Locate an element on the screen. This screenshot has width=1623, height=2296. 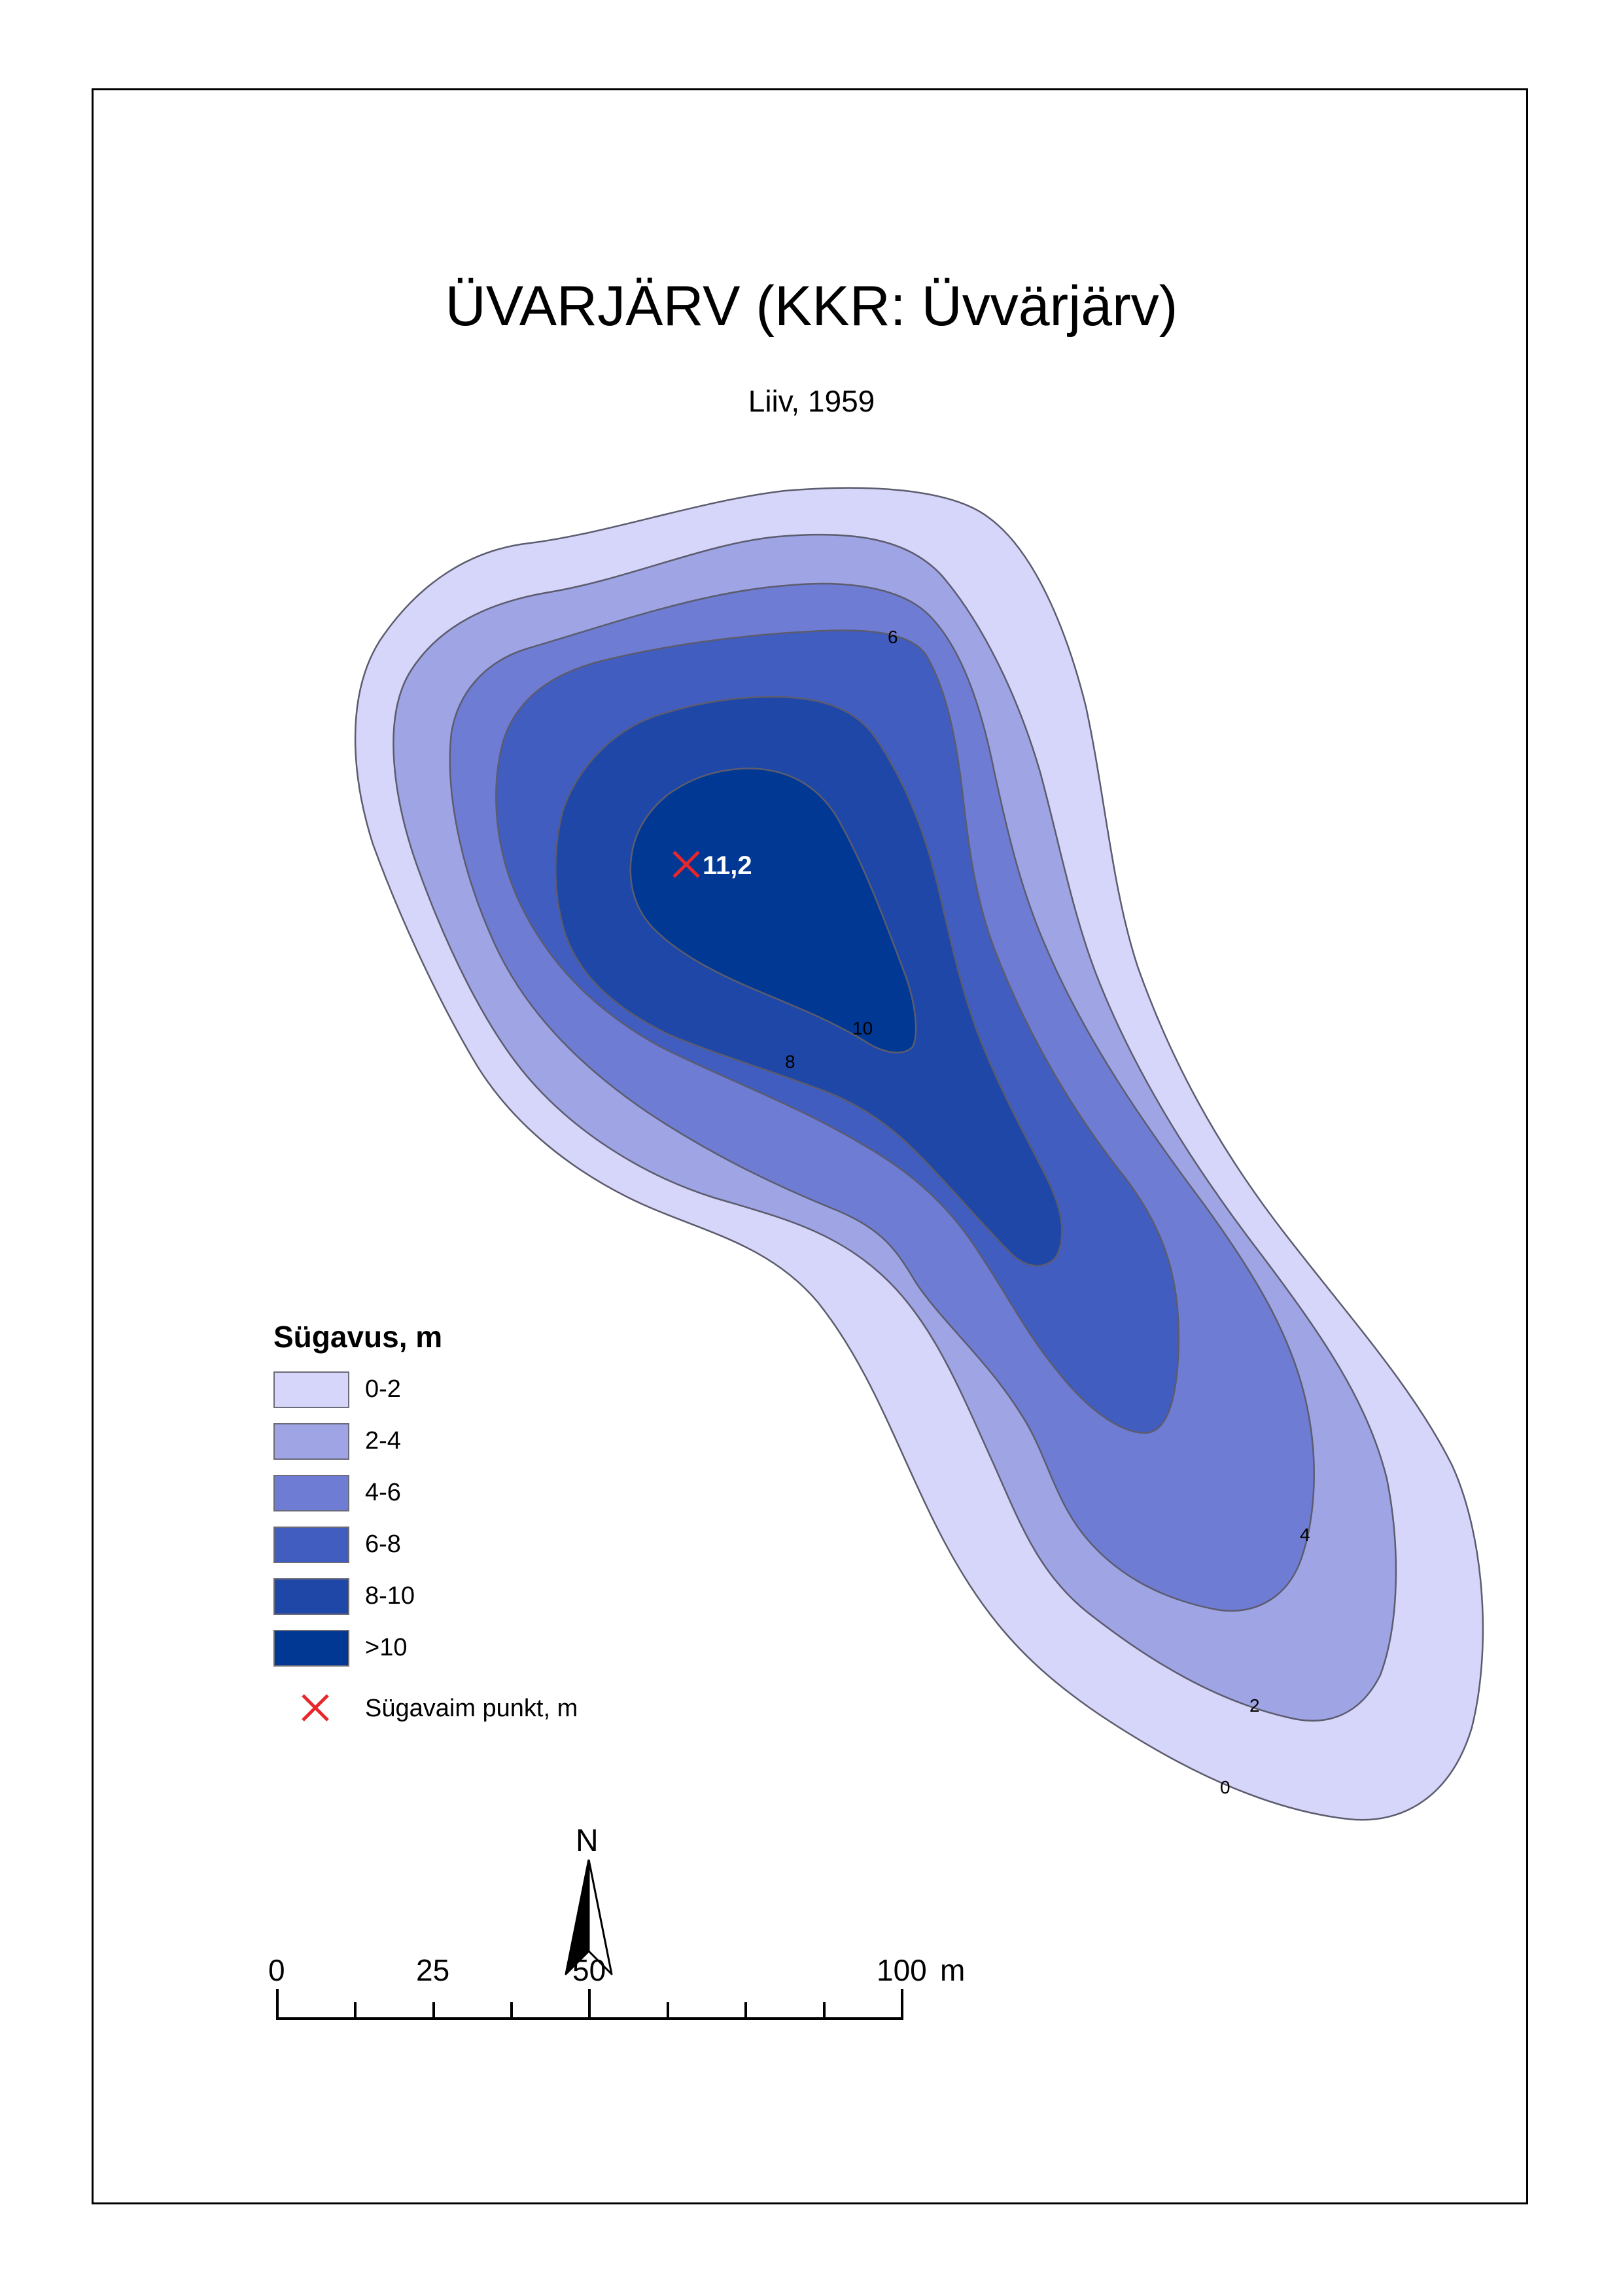
legend-label: 0-2 is located at coordinates (383, 1389).